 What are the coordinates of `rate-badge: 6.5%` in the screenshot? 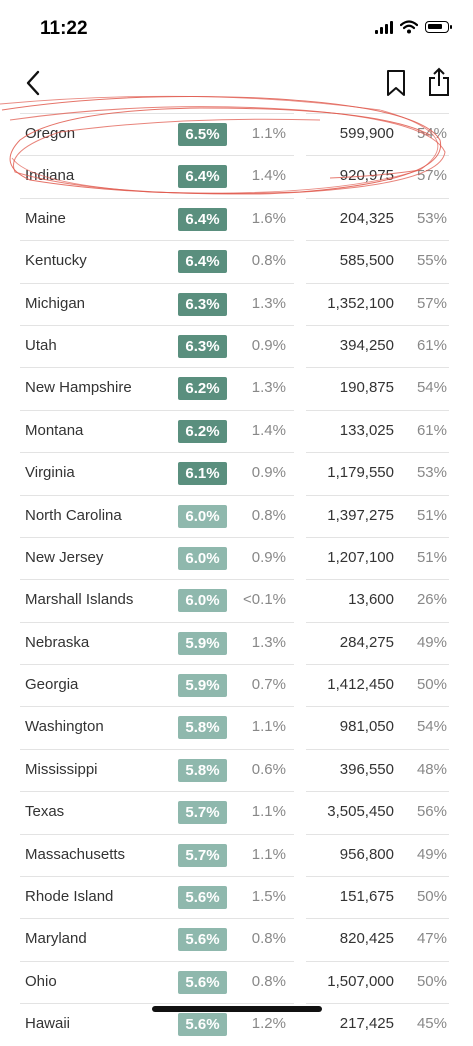 It's located at (202, 134).